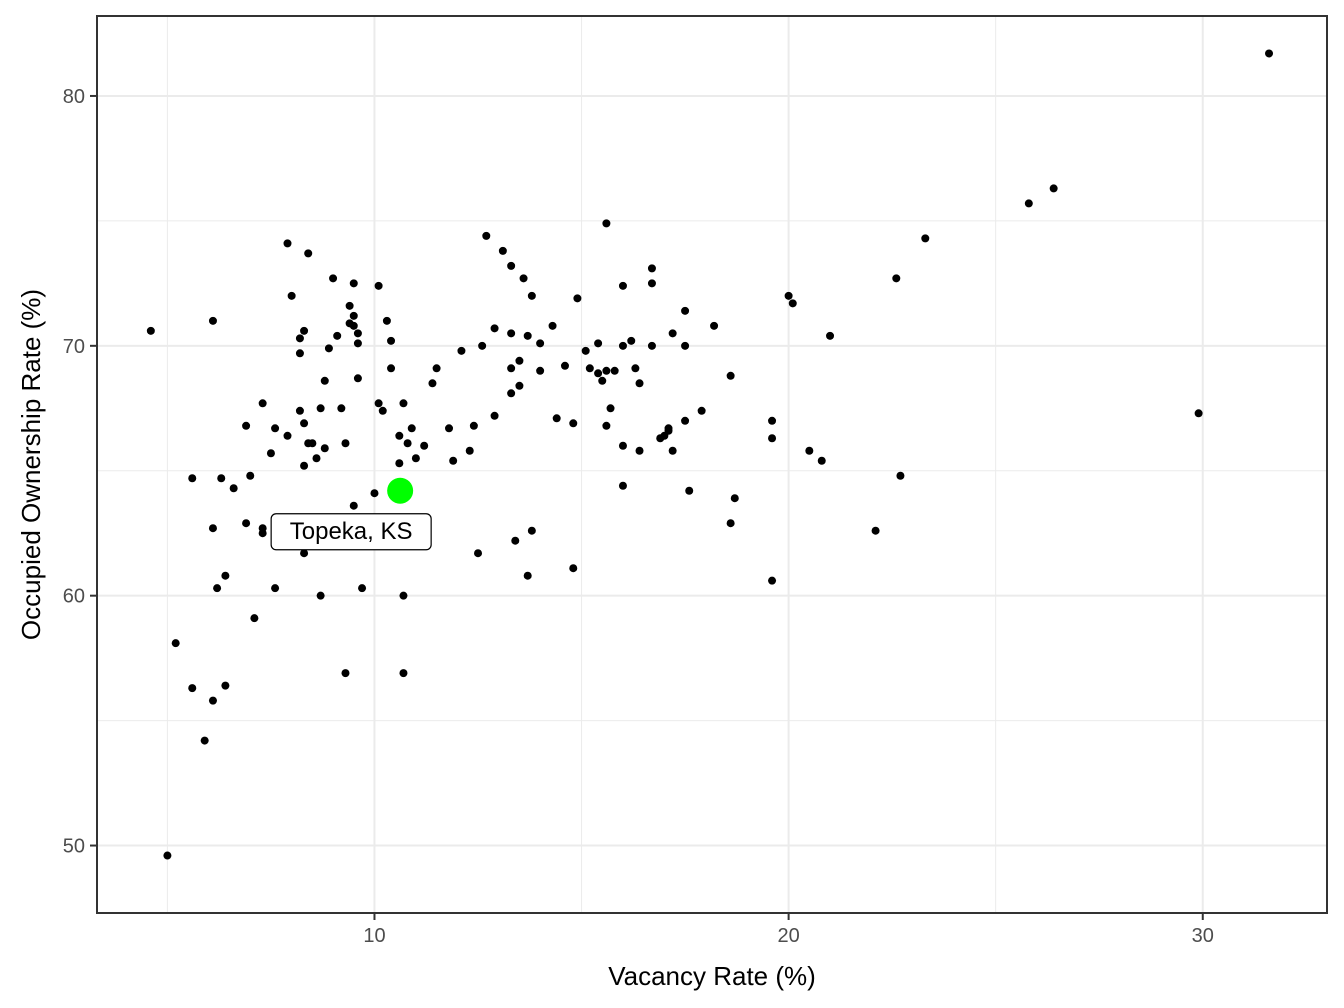 This screenshot has height=1008, width=1344. I want to click on highlight-point, so click(400, 490).